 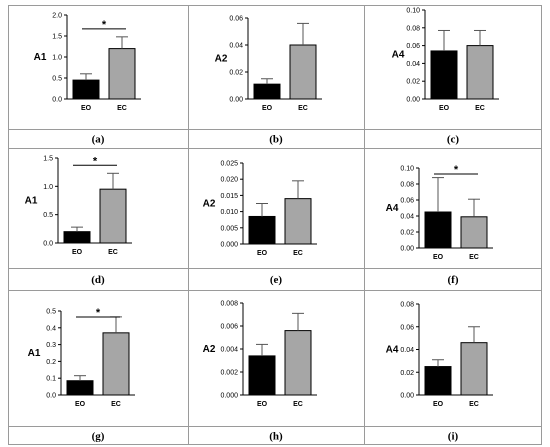 I want to click on y-tick-label: 0.020, so click(x=229, y=180).